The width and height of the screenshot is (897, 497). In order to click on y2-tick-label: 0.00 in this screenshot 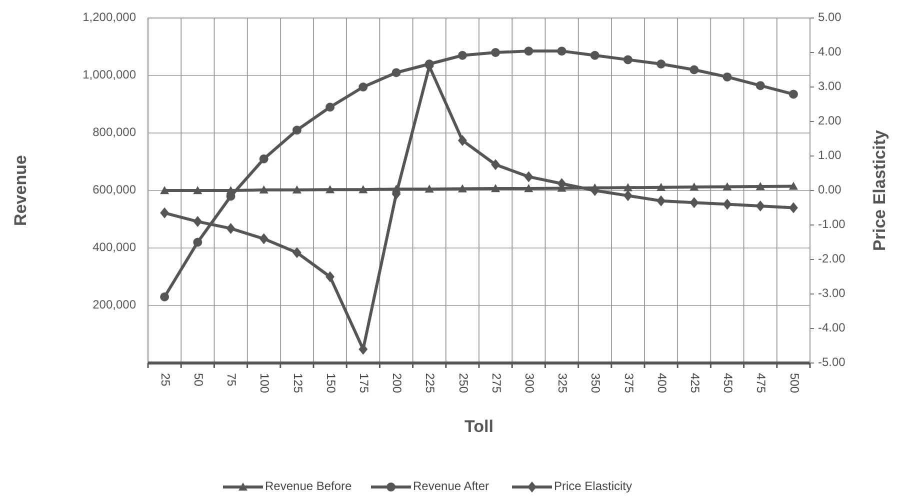, I will do `click(830, 189)`.